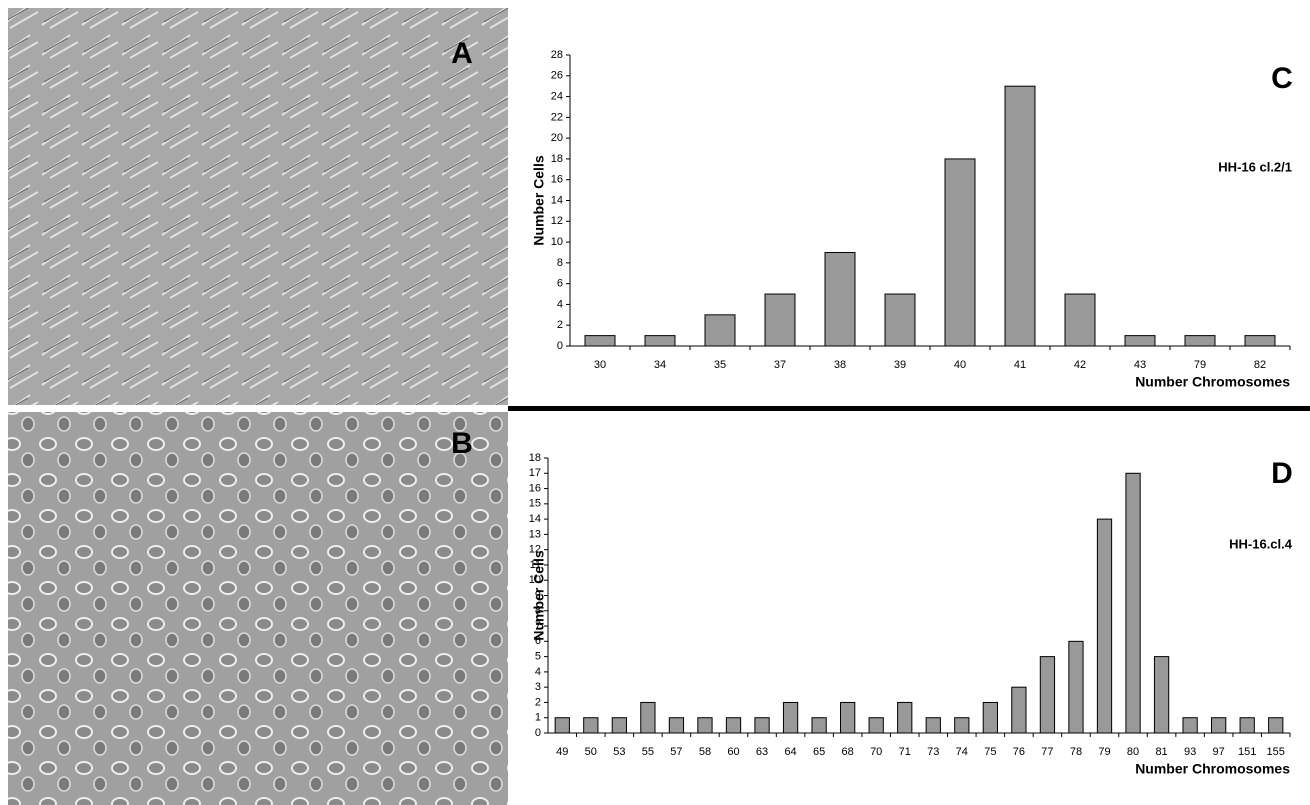 The image size is (1310, 805). Describe the element at coordinates (591, 752) in the screenshot. I see `x-tick-label: 50` at that location.